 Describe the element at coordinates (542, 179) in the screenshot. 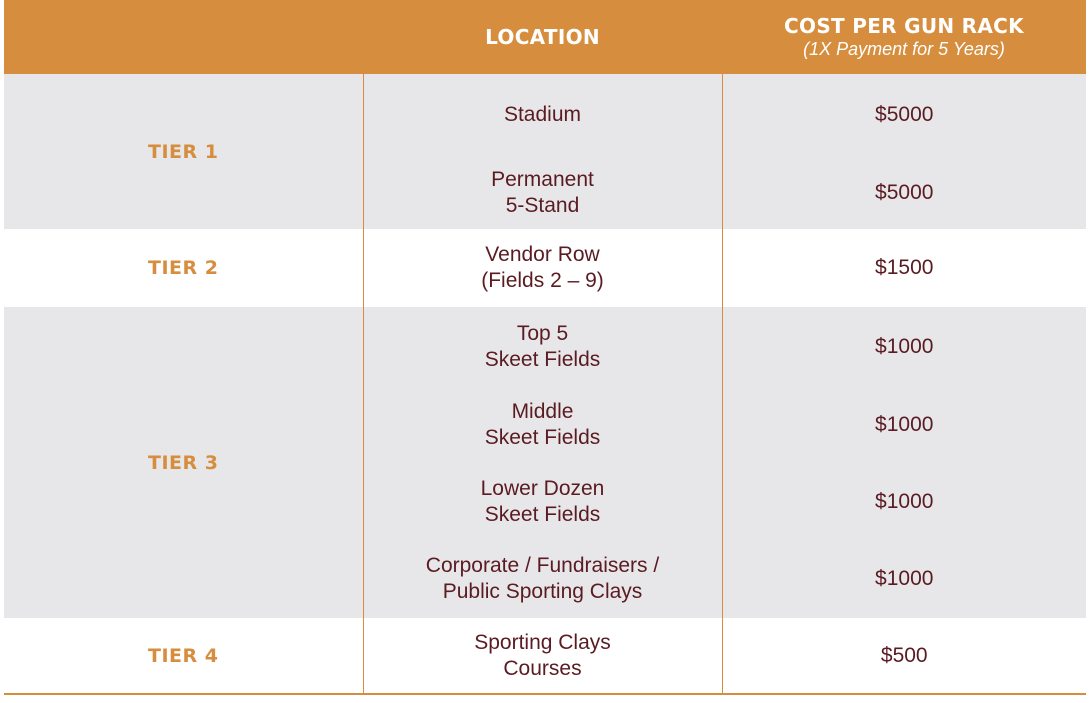

I see `location-line: Permanent` at that location.